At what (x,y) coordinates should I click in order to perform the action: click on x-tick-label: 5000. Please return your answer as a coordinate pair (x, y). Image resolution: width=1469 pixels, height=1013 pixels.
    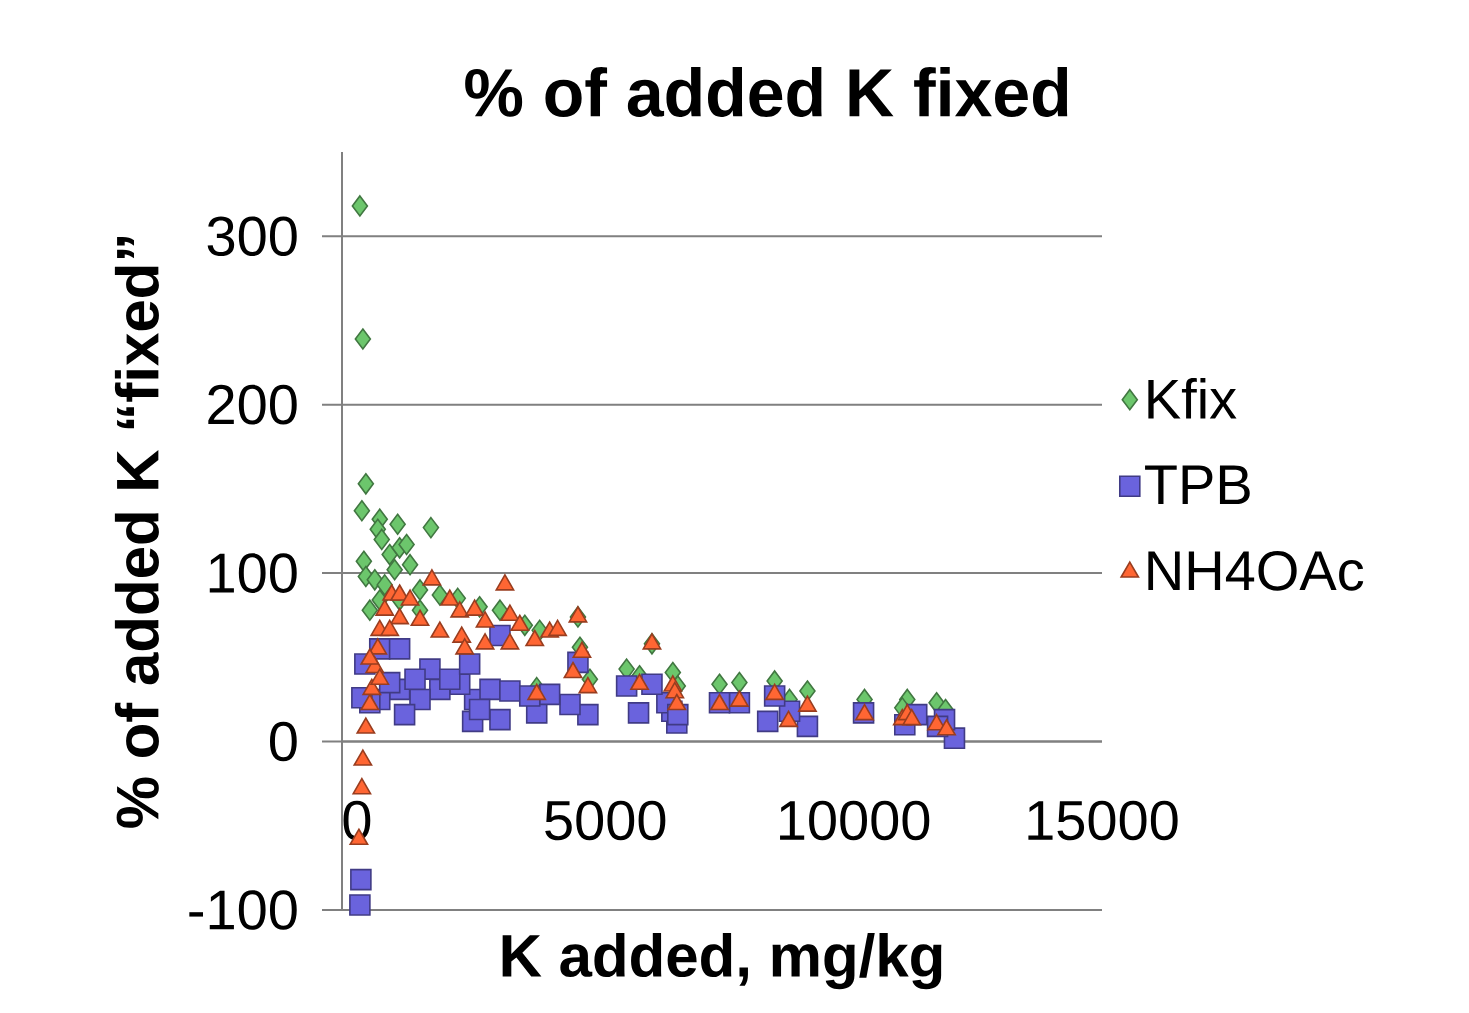
    Looking at the image, I should click on (605, 820).